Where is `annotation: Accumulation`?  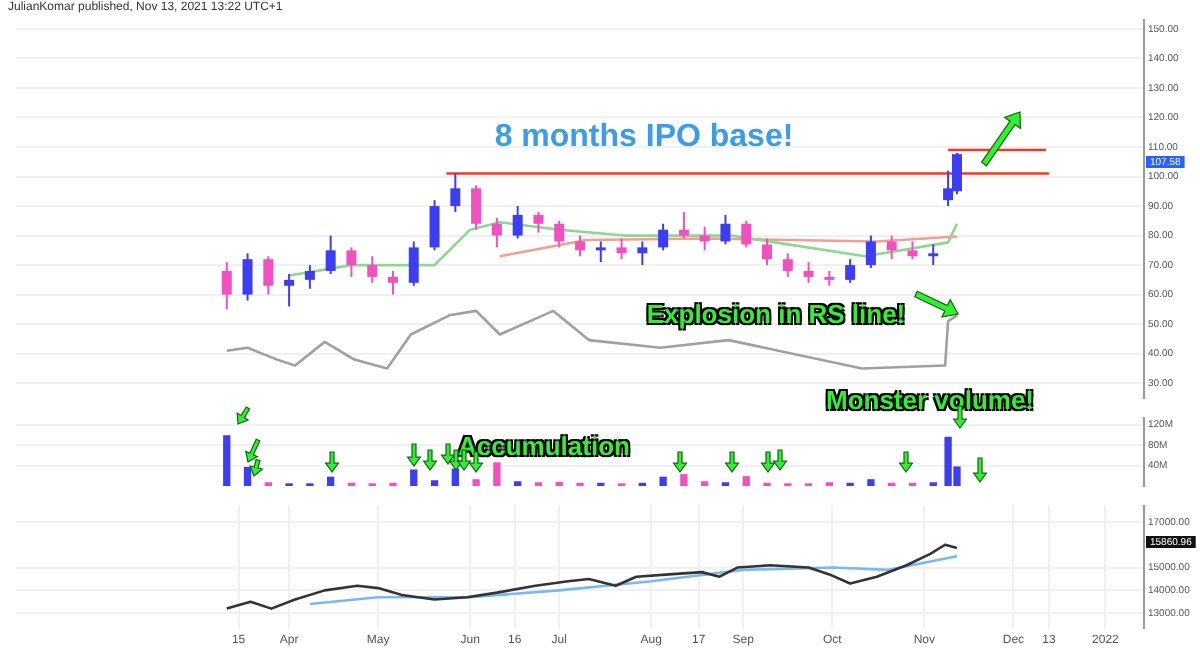 annotation: Accumulation is located at coordinates (544, 446).